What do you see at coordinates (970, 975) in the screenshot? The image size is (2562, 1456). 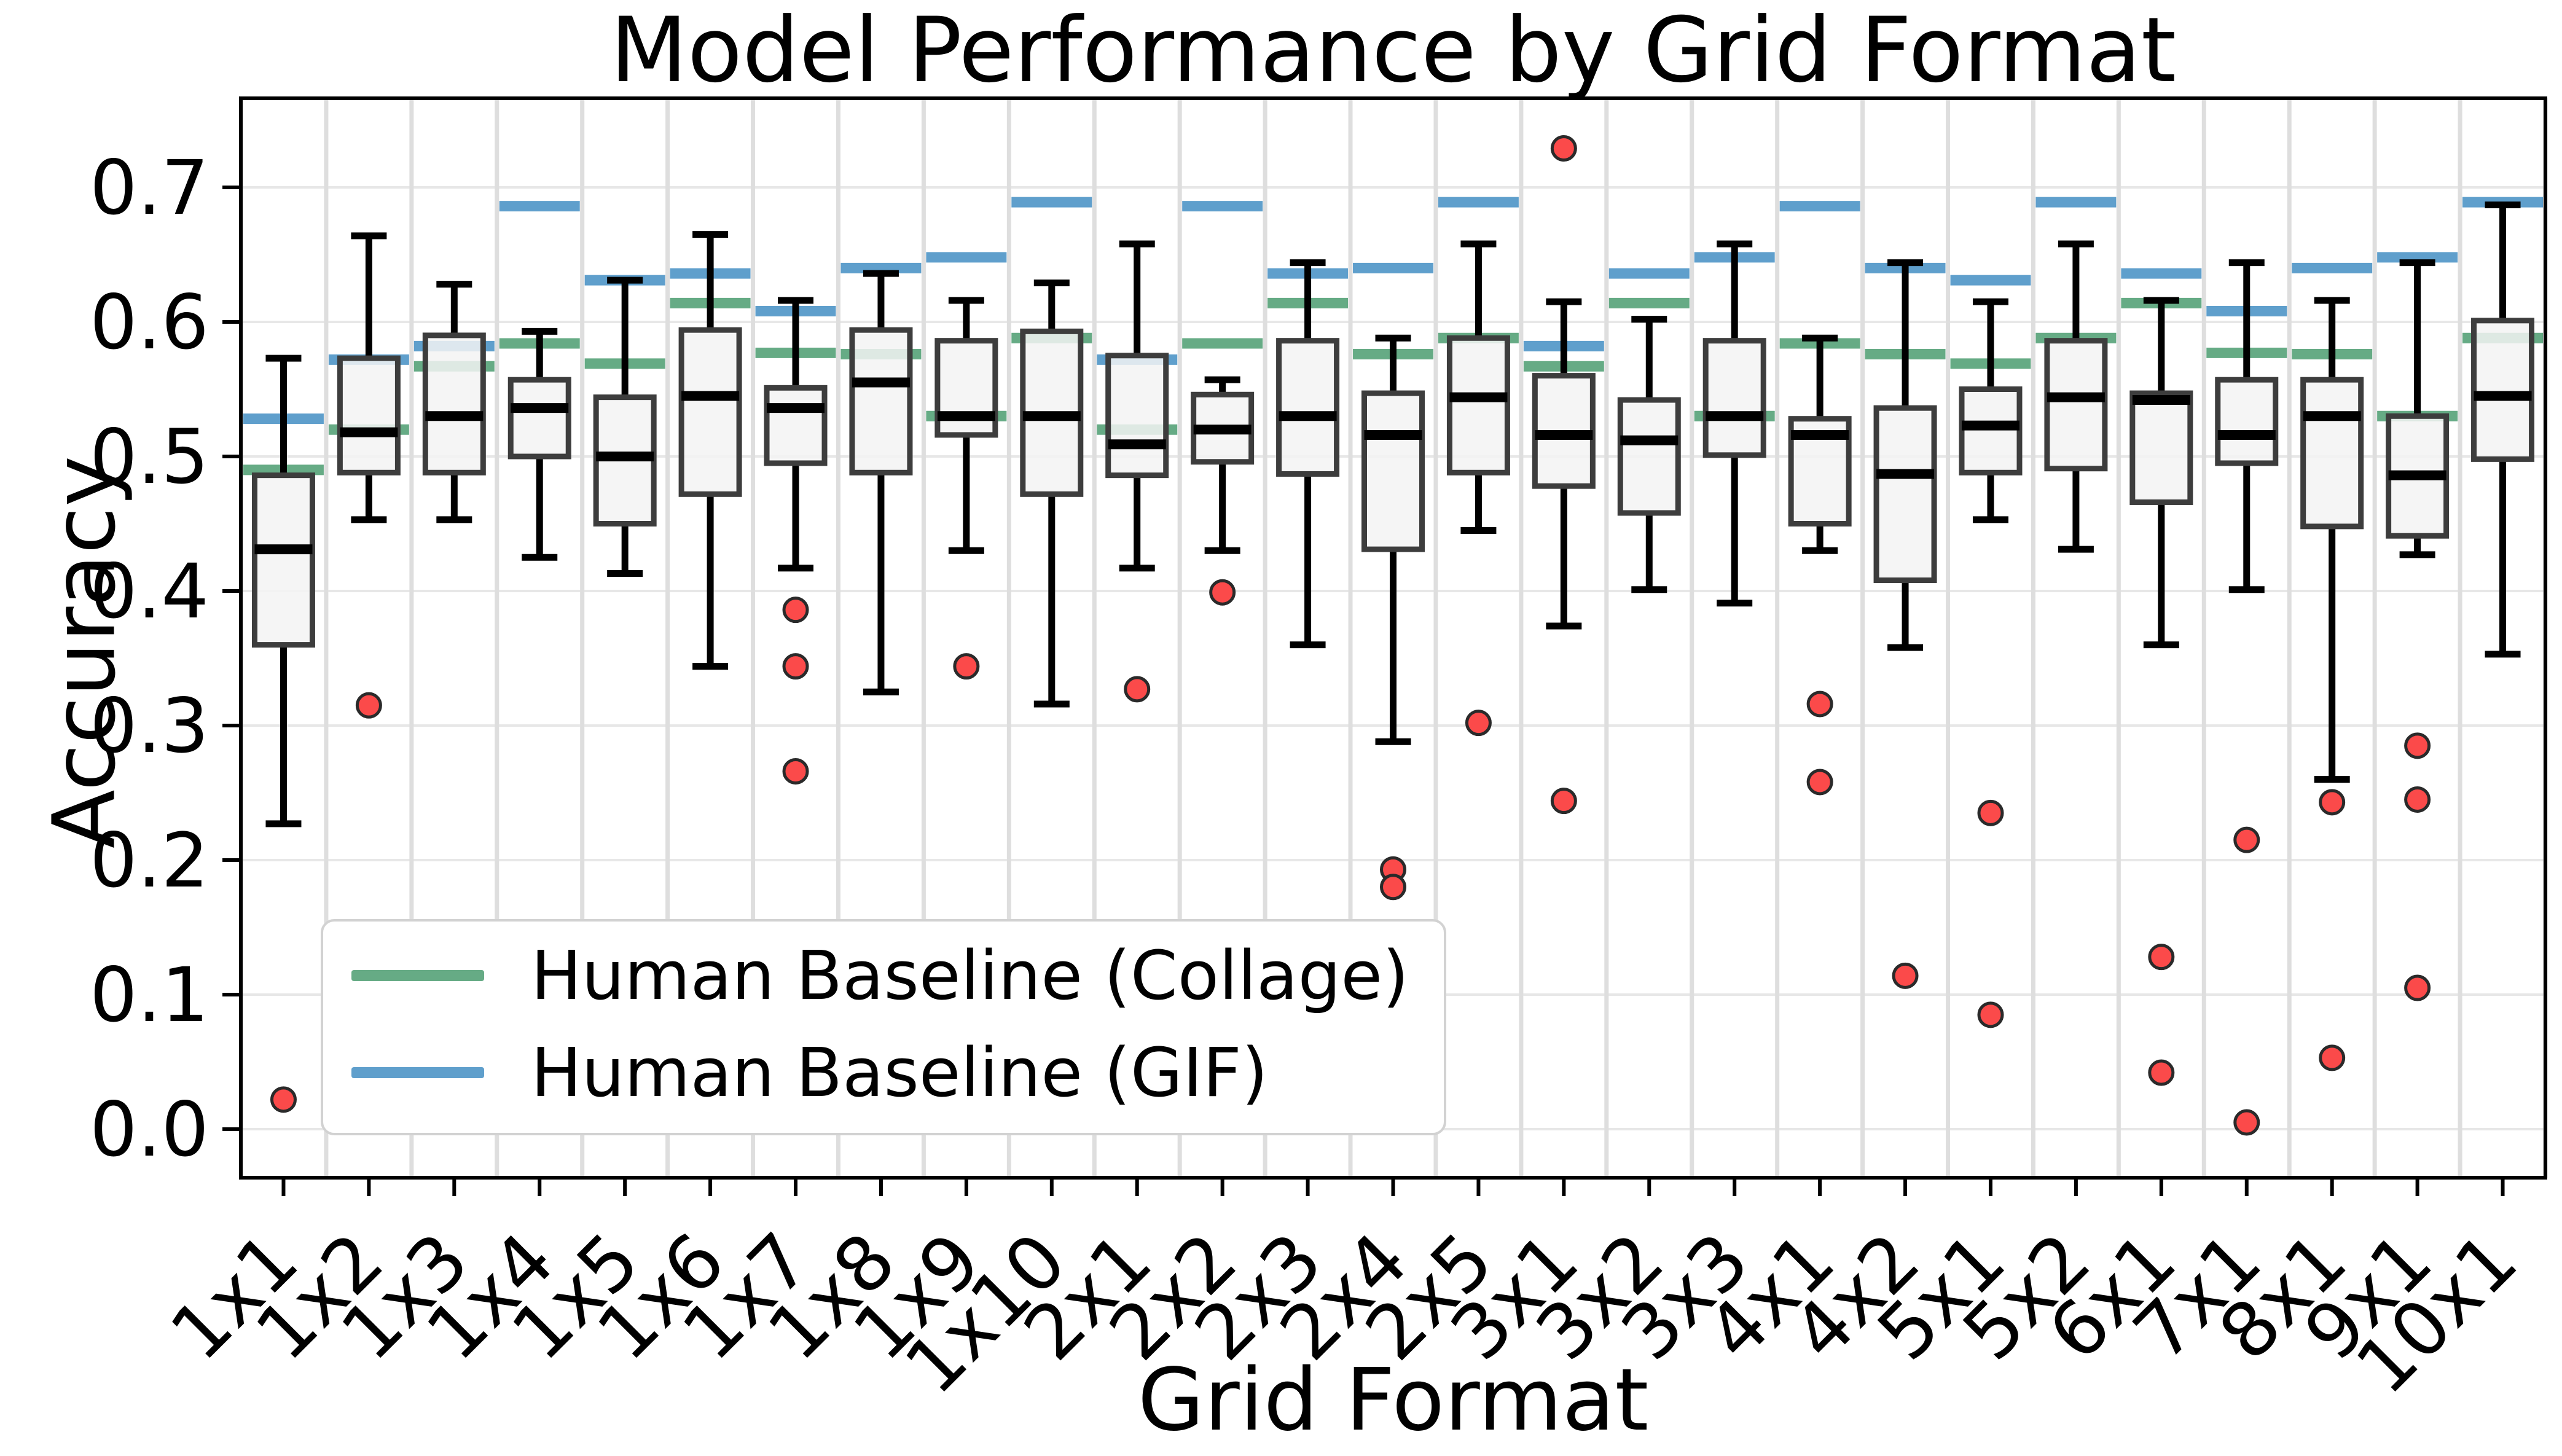 I see `legend-label-collage: Human Baseline (Collage)` at bounding box center [970, 975].